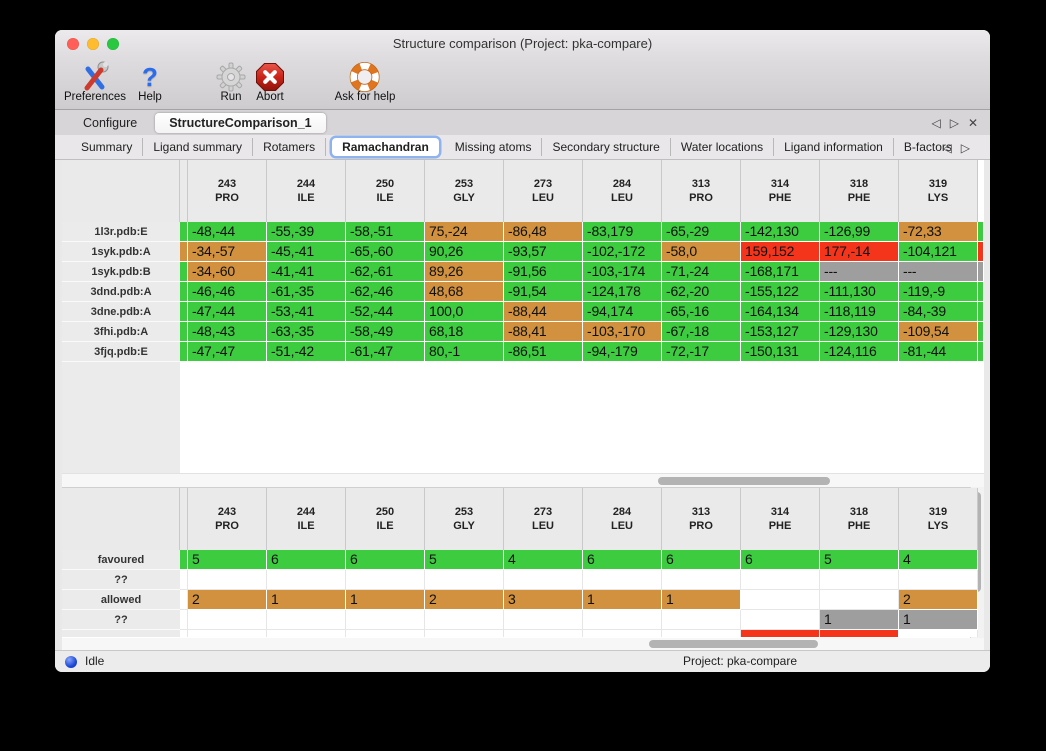 The height and width of the screenshot is (751, 1046). Describe the element at coordinates (780, 292) in the screenshot. I see `table-cell: -155,122` at that location.